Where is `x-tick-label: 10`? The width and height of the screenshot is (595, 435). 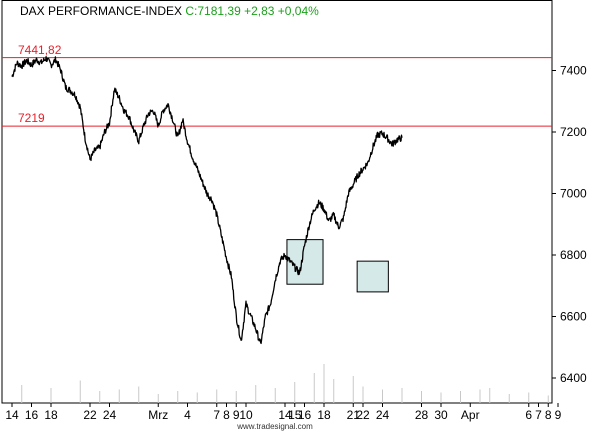
x-tick-label: 10 is located at coordinates (246, 415).